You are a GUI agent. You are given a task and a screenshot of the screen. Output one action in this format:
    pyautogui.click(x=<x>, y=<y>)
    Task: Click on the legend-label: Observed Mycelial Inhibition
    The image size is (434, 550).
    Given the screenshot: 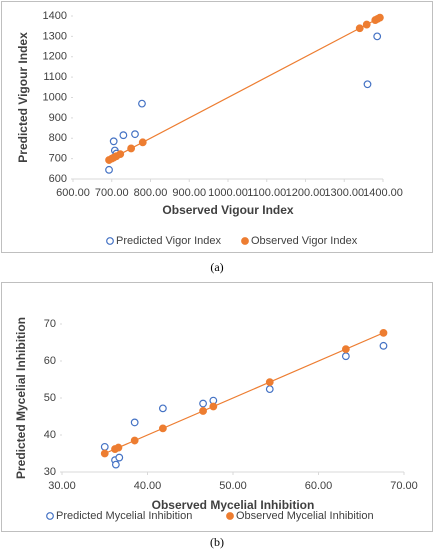 What is the action you would take?
    pyautogui.click(x=305, y=516)
    